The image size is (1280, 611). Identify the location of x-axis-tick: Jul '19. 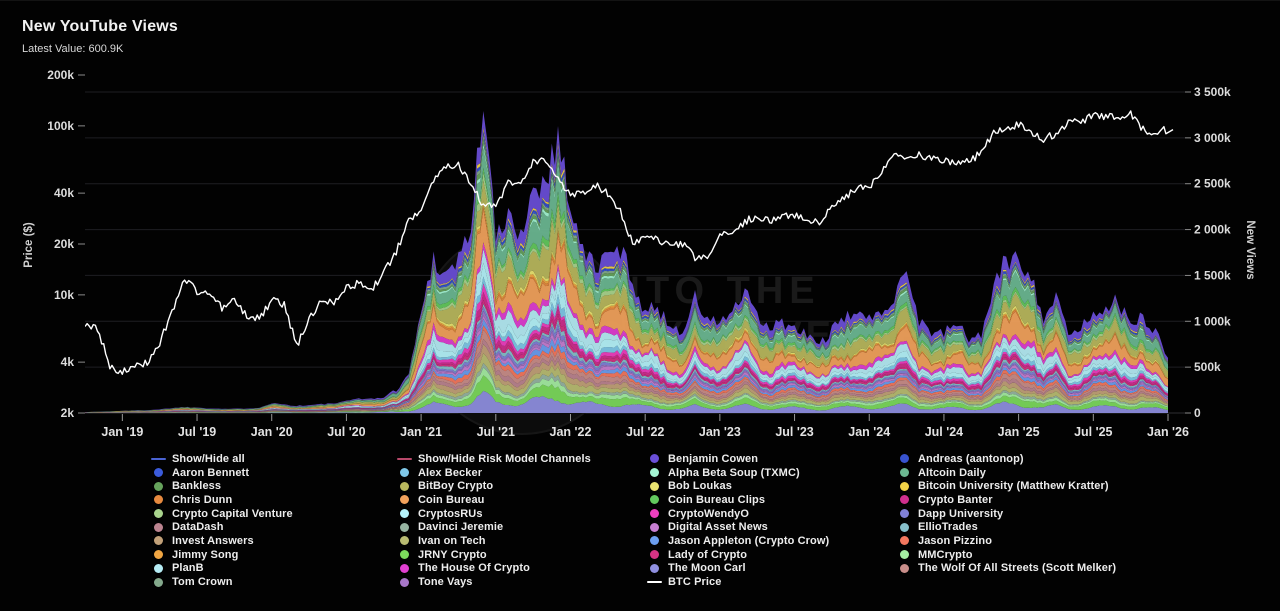
(197, 432).